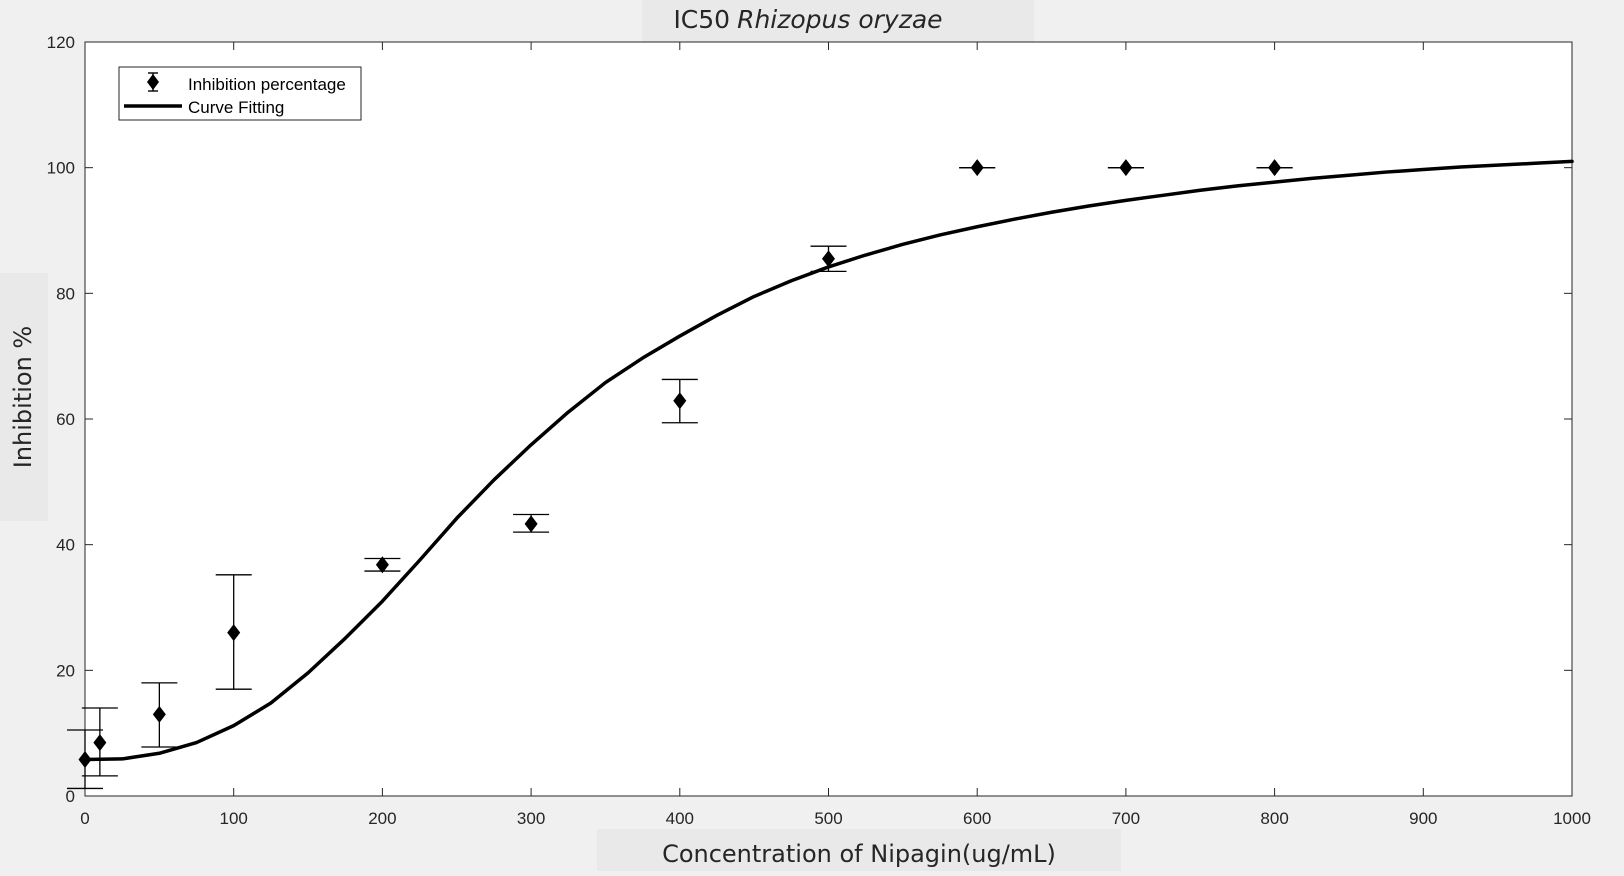 This screenshot has height=876, width=1624. What do you see at coordinates (1126, 818) in the screenshot?
I see `x-tick-label: 700` at bounding box center [1126, 818].